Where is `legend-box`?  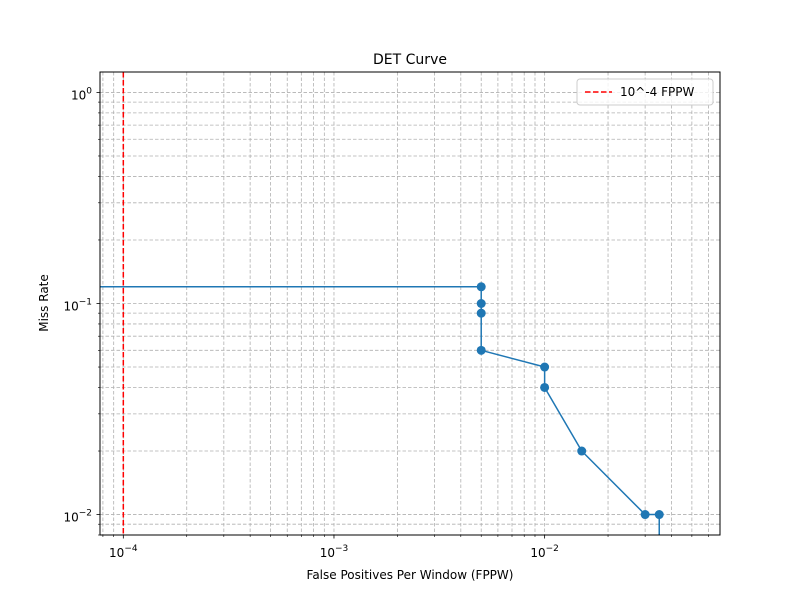
legend-box is located at coordinates (645, 92).